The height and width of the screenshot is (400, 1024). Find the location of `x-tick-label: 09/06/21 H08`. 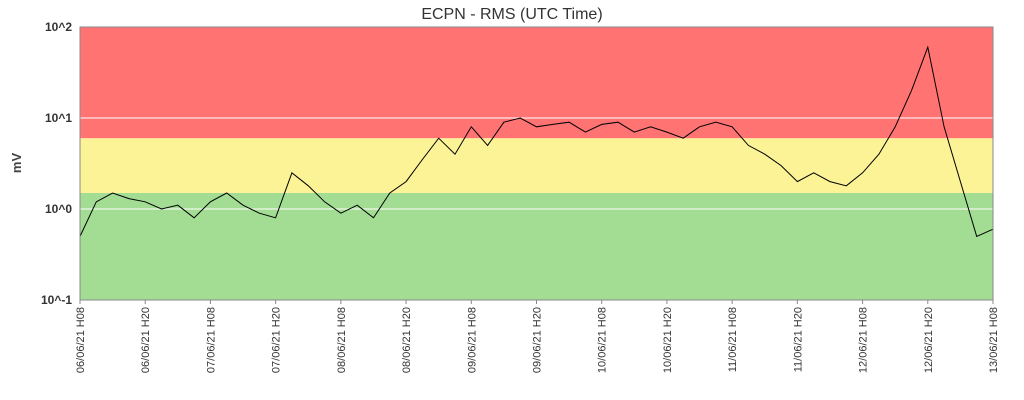

x-tick-label: 09/06/21 H08 is located at coordinates (472, 340).